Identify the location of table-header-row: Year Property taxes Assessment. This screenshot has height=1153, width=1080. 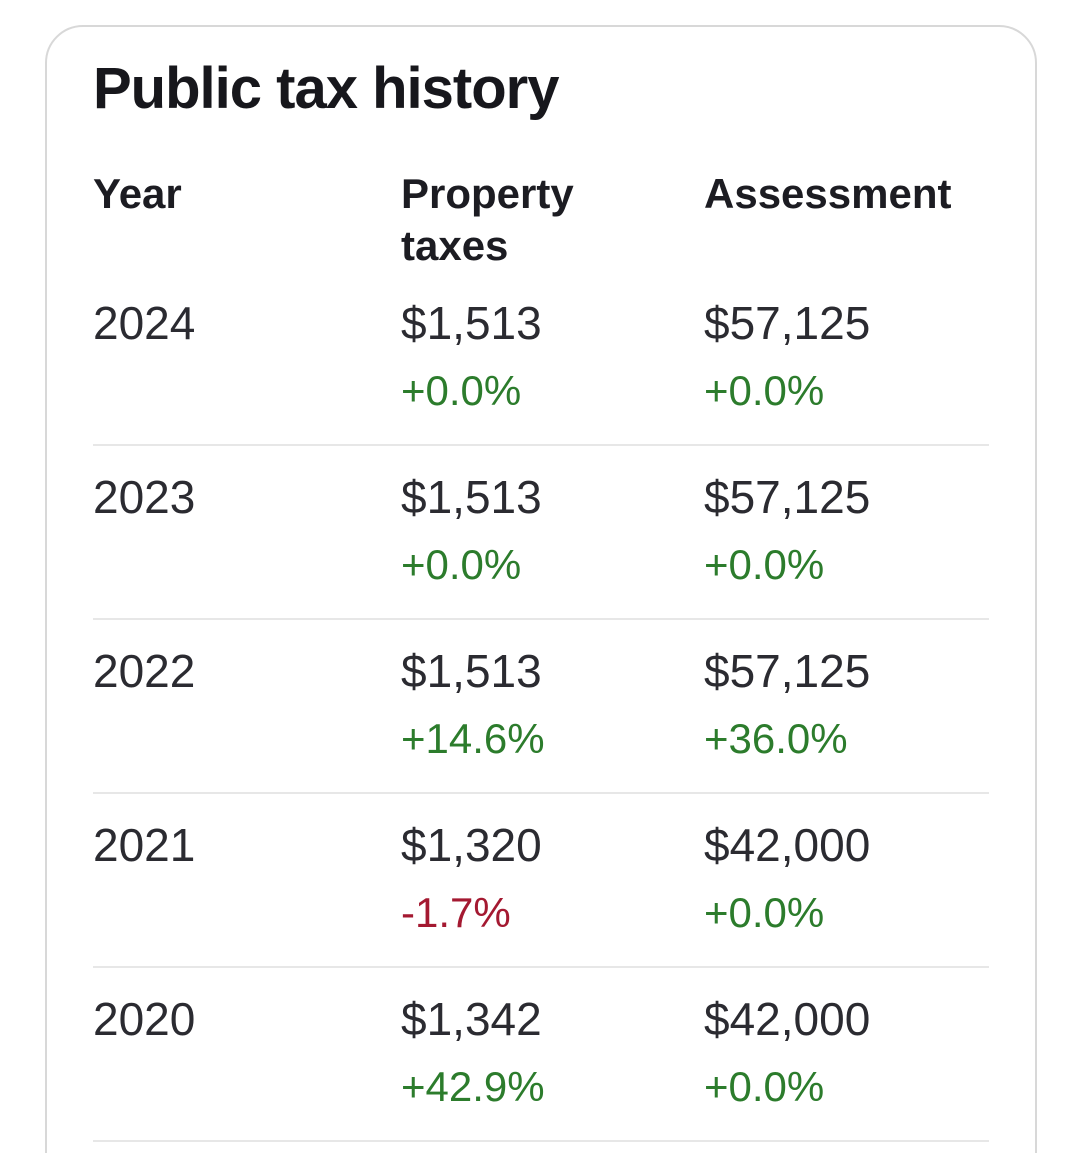
(541, 220).